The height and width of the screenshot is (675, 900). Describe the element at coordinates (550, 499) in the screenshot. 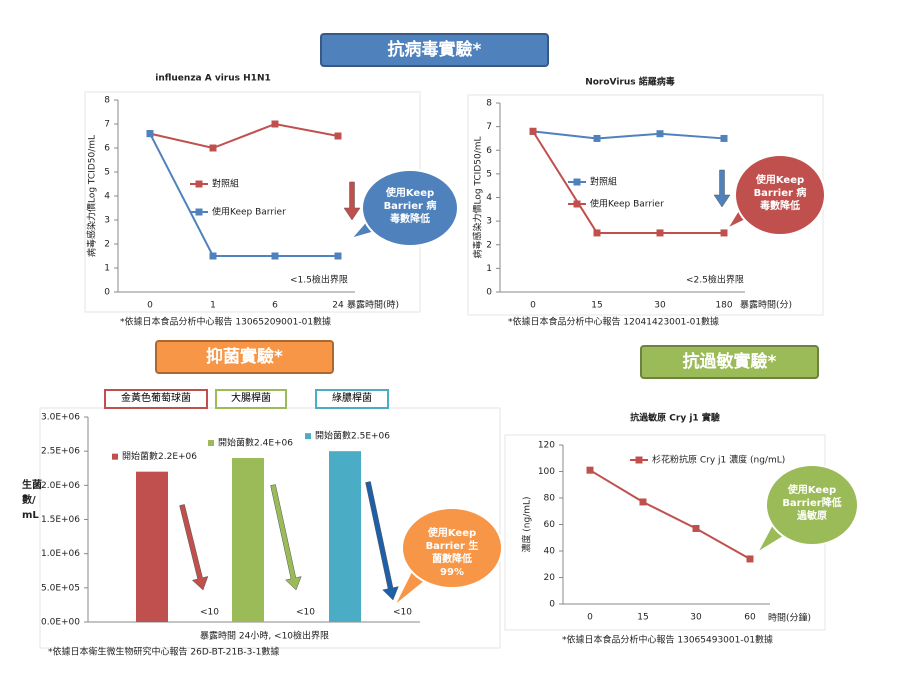

I see `y-tick-label: 80` at that location.